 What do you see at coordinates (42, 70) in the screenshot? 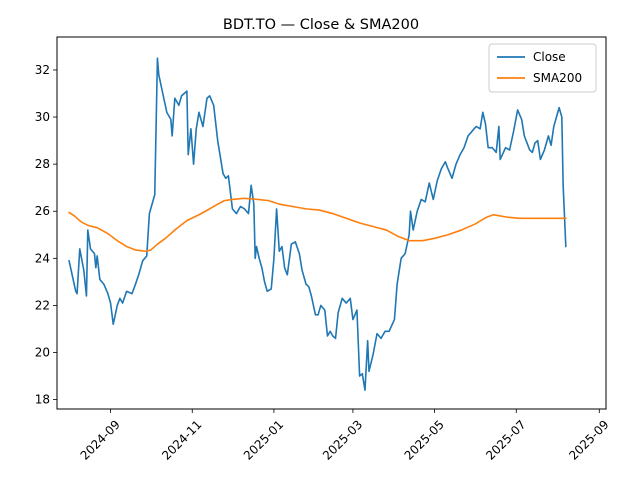
I see `y-tick-label: 32` at bounding box center [42, 70].